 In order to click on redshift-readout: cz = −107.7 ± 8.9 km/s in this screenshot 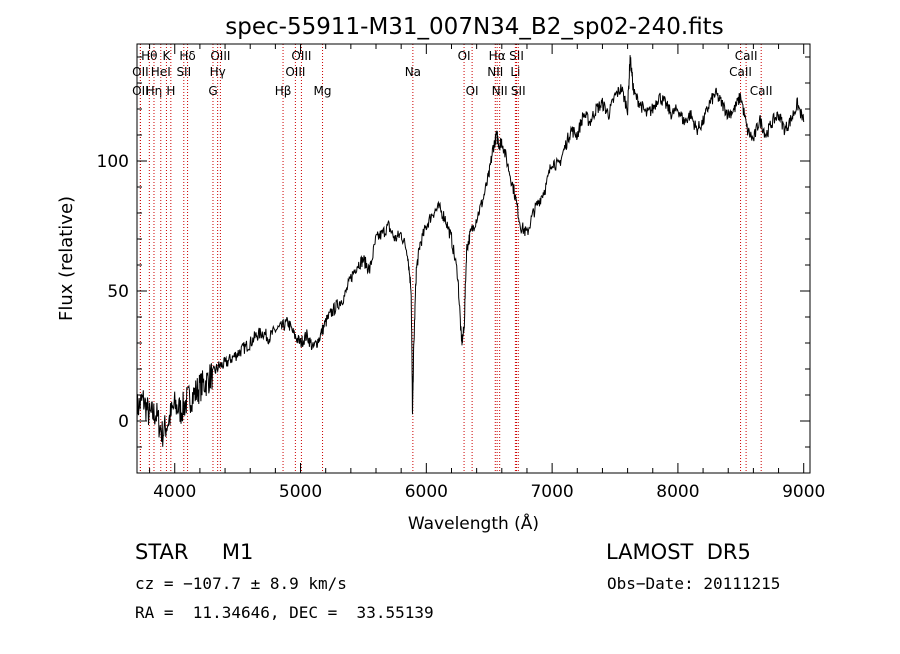, I will do `click(241, 583)`.